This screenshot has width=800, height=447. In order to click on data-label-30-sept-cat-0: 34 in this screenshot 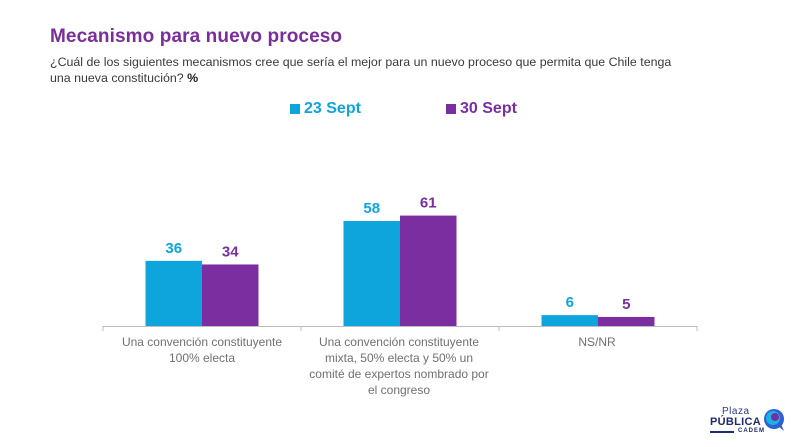, I will do `click(230, 251)`.